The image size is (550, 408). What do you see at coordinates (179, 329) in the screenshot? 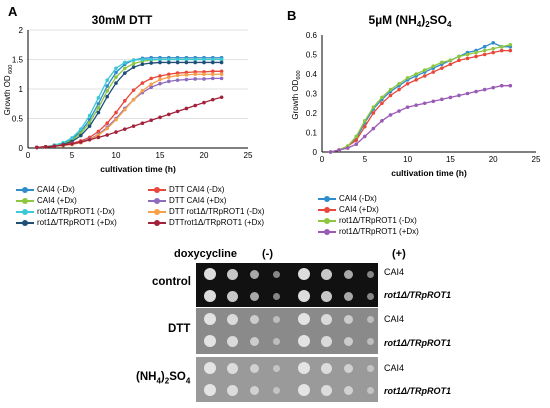
I see `row-label-dtt: DTT` at bounding box center [179, 329].